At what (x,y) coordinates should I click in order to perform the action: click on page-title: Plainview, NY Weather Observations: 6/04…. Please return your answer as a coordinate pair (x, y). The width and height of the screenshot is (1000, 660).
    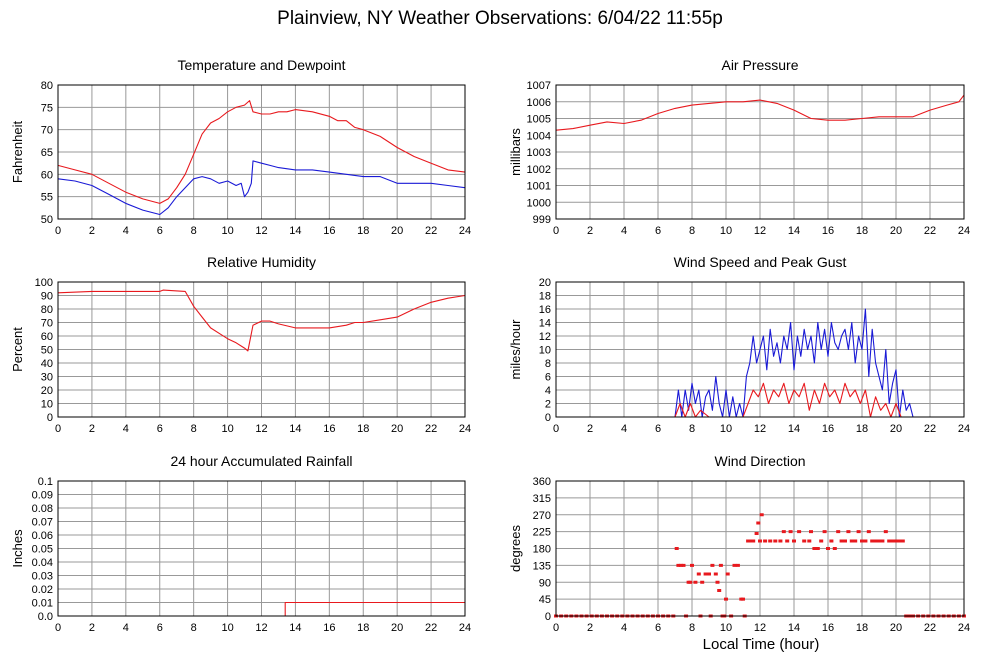
    Looking at the image, I should click on (500, 18).